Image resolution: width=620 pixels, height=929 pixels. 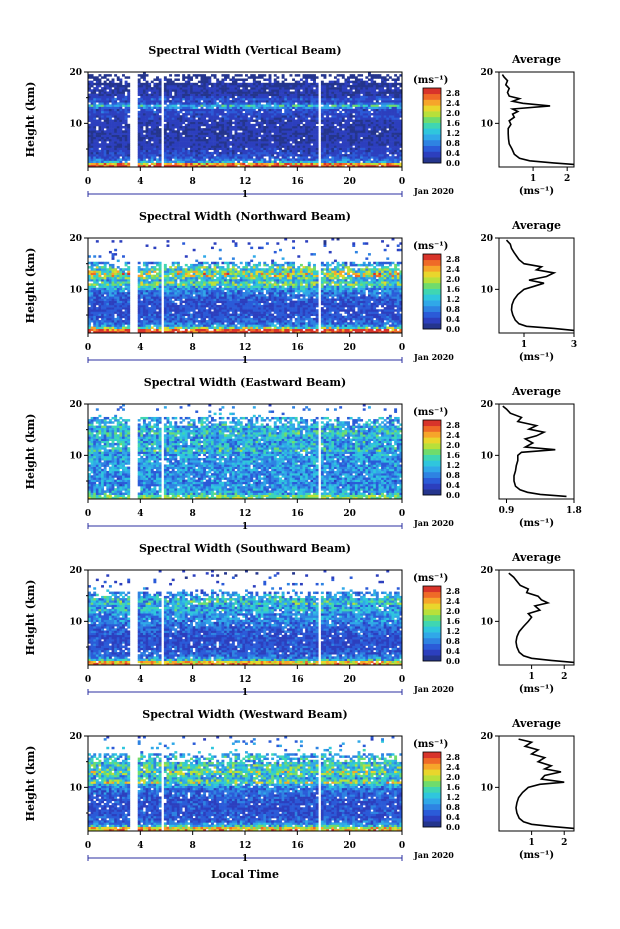 I want to click on y-tick-label: 20, so click(x=75, y=73).